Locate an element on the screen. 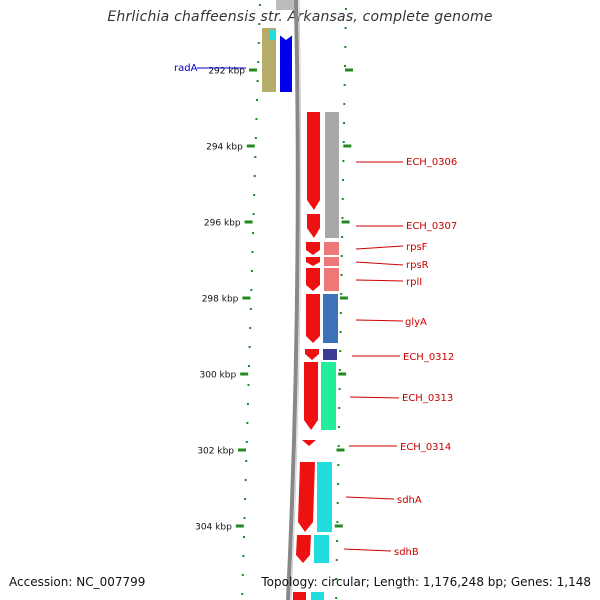 The height and width of the screenshot is (600, 600). gene-label-ECH_0307: ECH_0307 is located at coordinates (431, 226).